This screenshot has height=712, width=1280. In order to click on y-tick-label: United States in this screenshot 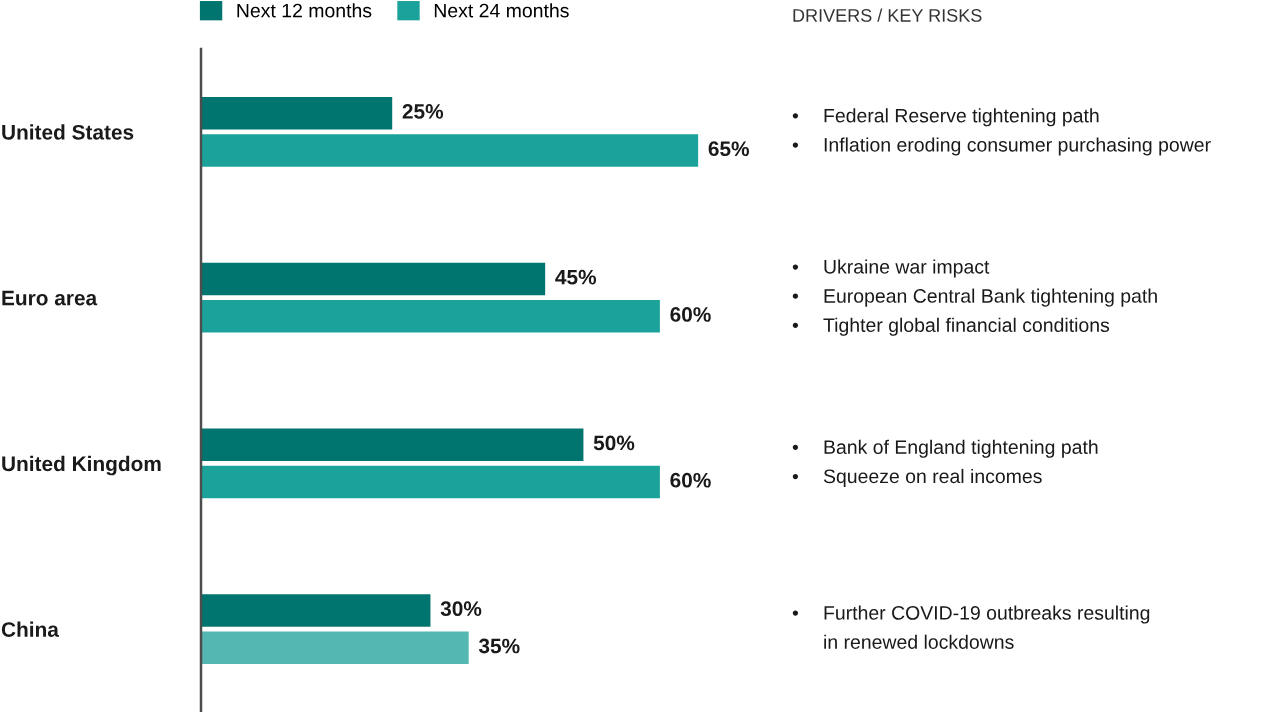, I will do `click(68, 132)`.